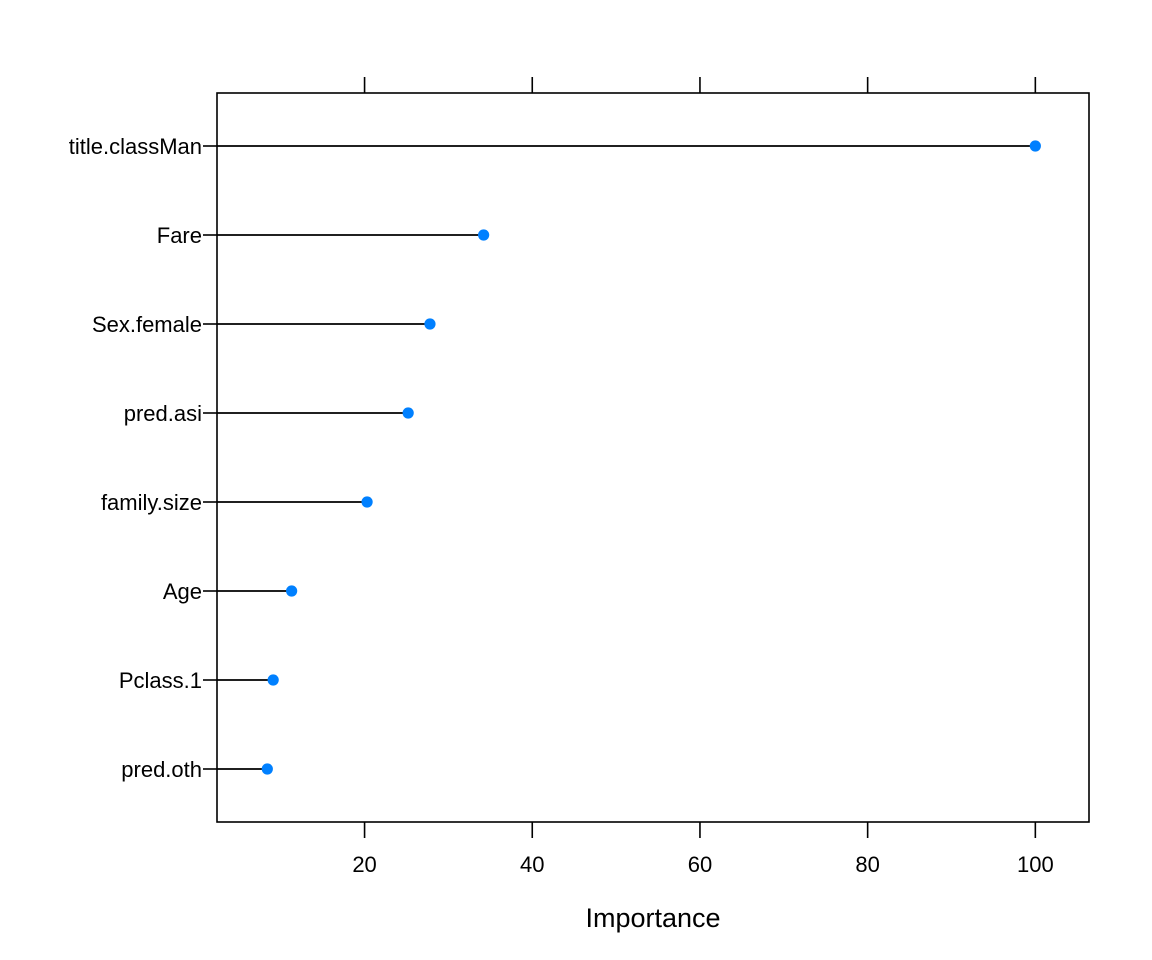 The width and height of the screenshot is (1152, 960). What do you see at coordinates (867, 864) in the screenshot?
I see `x-tick-label: 80` at bounding box center [867, 864].